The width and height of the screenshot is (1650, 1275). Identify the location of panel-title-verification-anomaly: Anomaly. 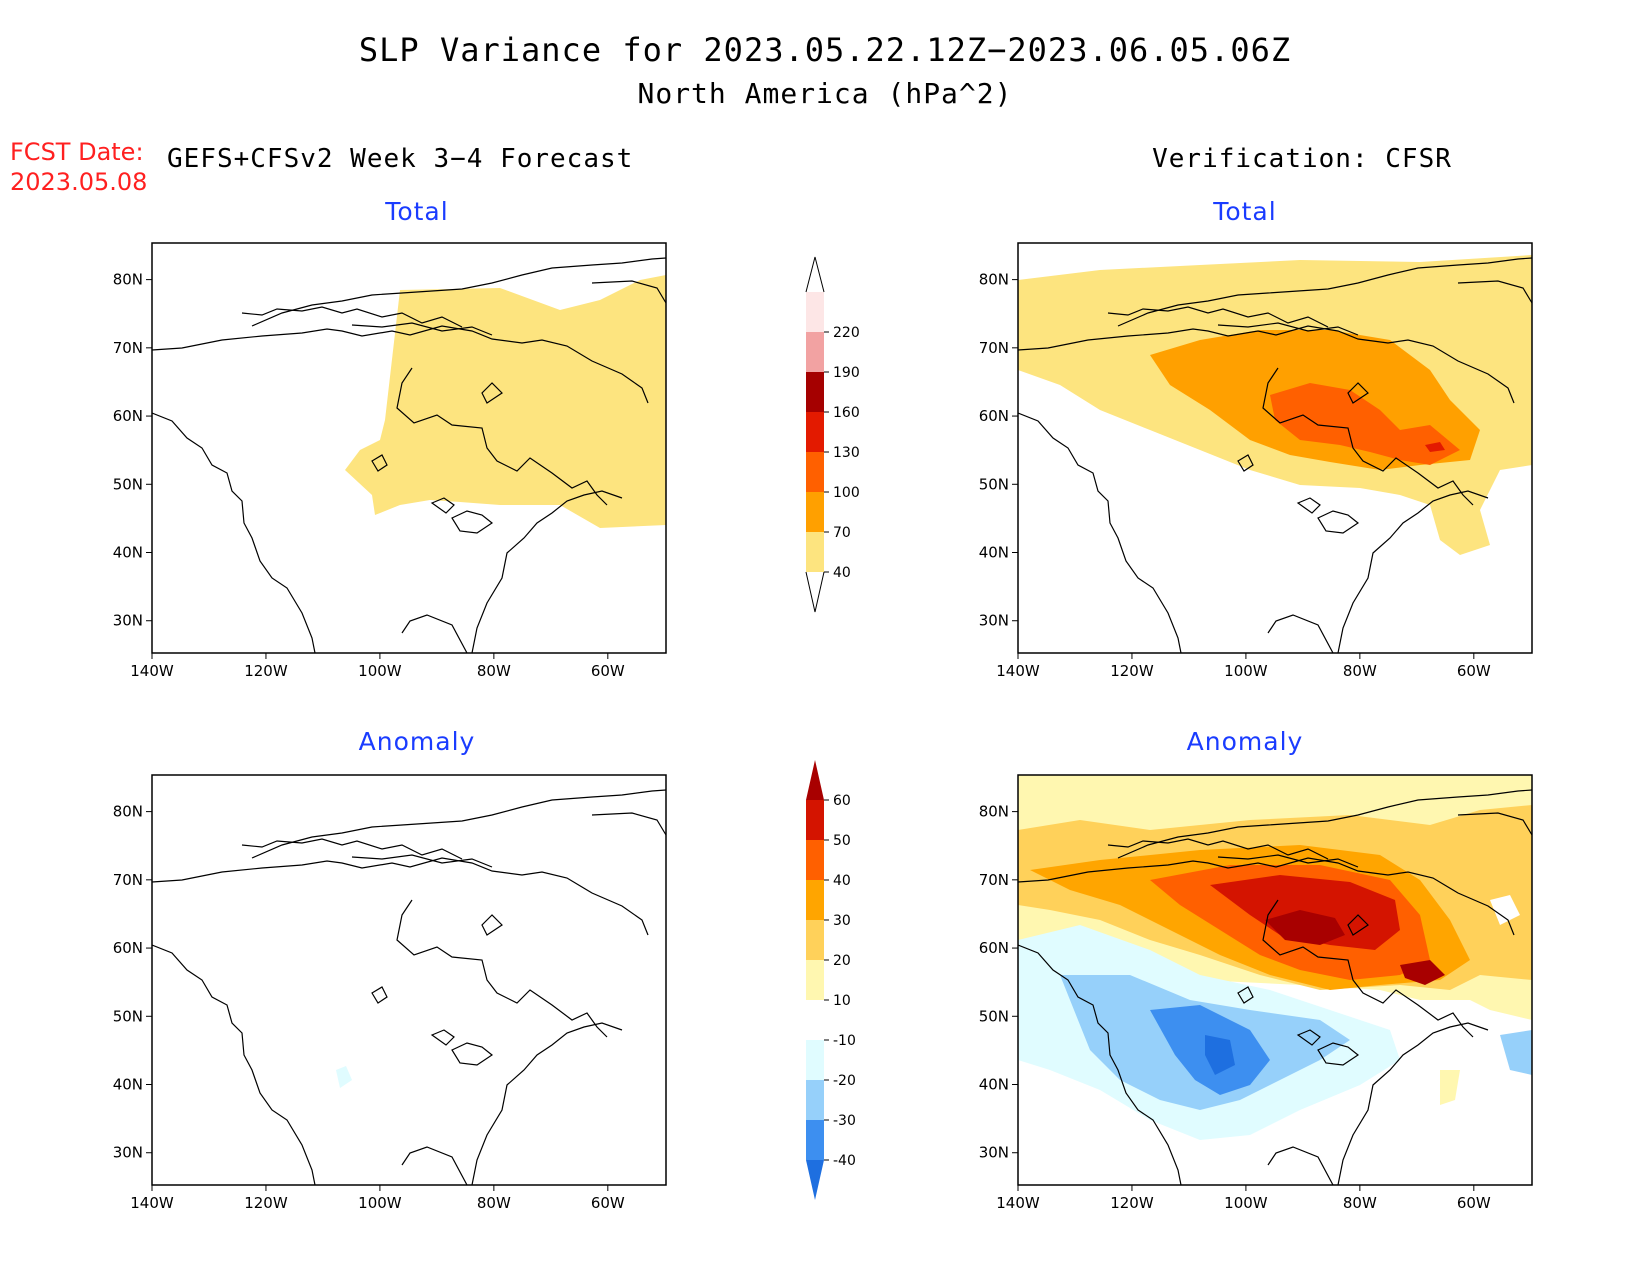
(1245, 741).